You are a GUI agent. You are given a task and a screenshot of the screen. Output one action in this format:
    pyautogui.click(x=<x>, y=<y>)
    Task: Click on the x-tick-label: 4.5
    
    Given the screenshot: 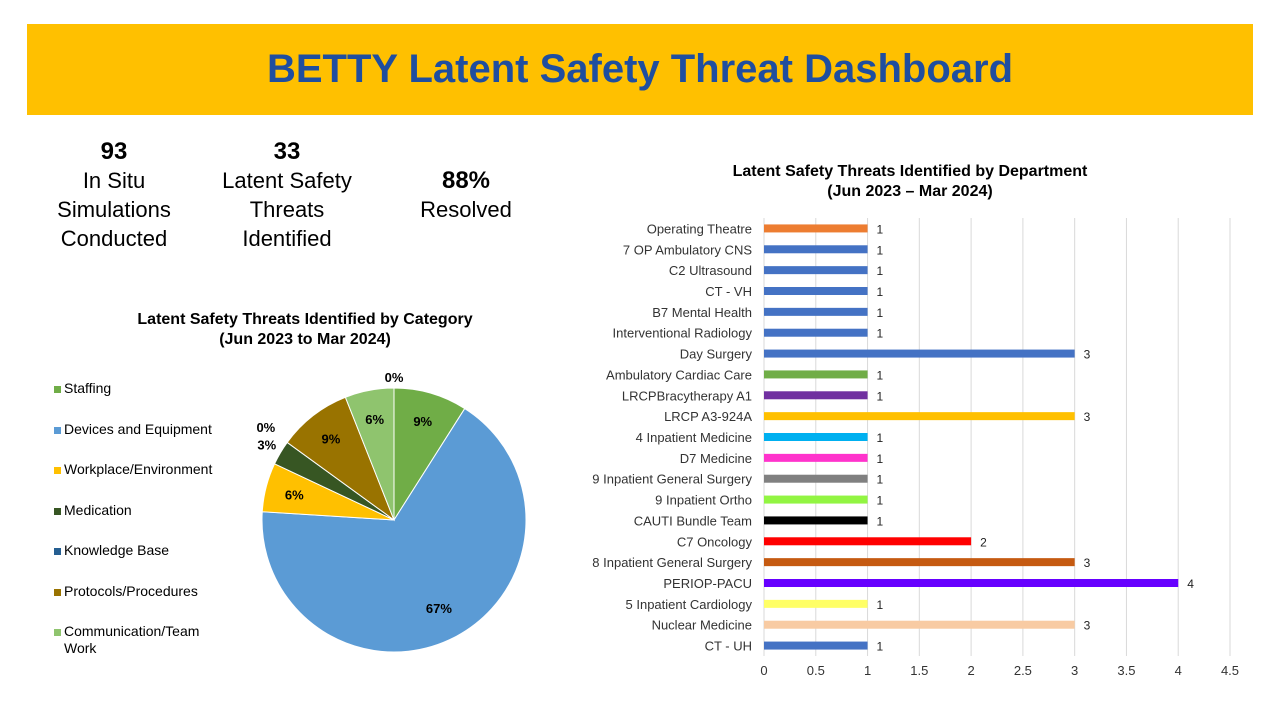 What is the action you would take?
    pyautogui.click(x=1230, y=670)
    